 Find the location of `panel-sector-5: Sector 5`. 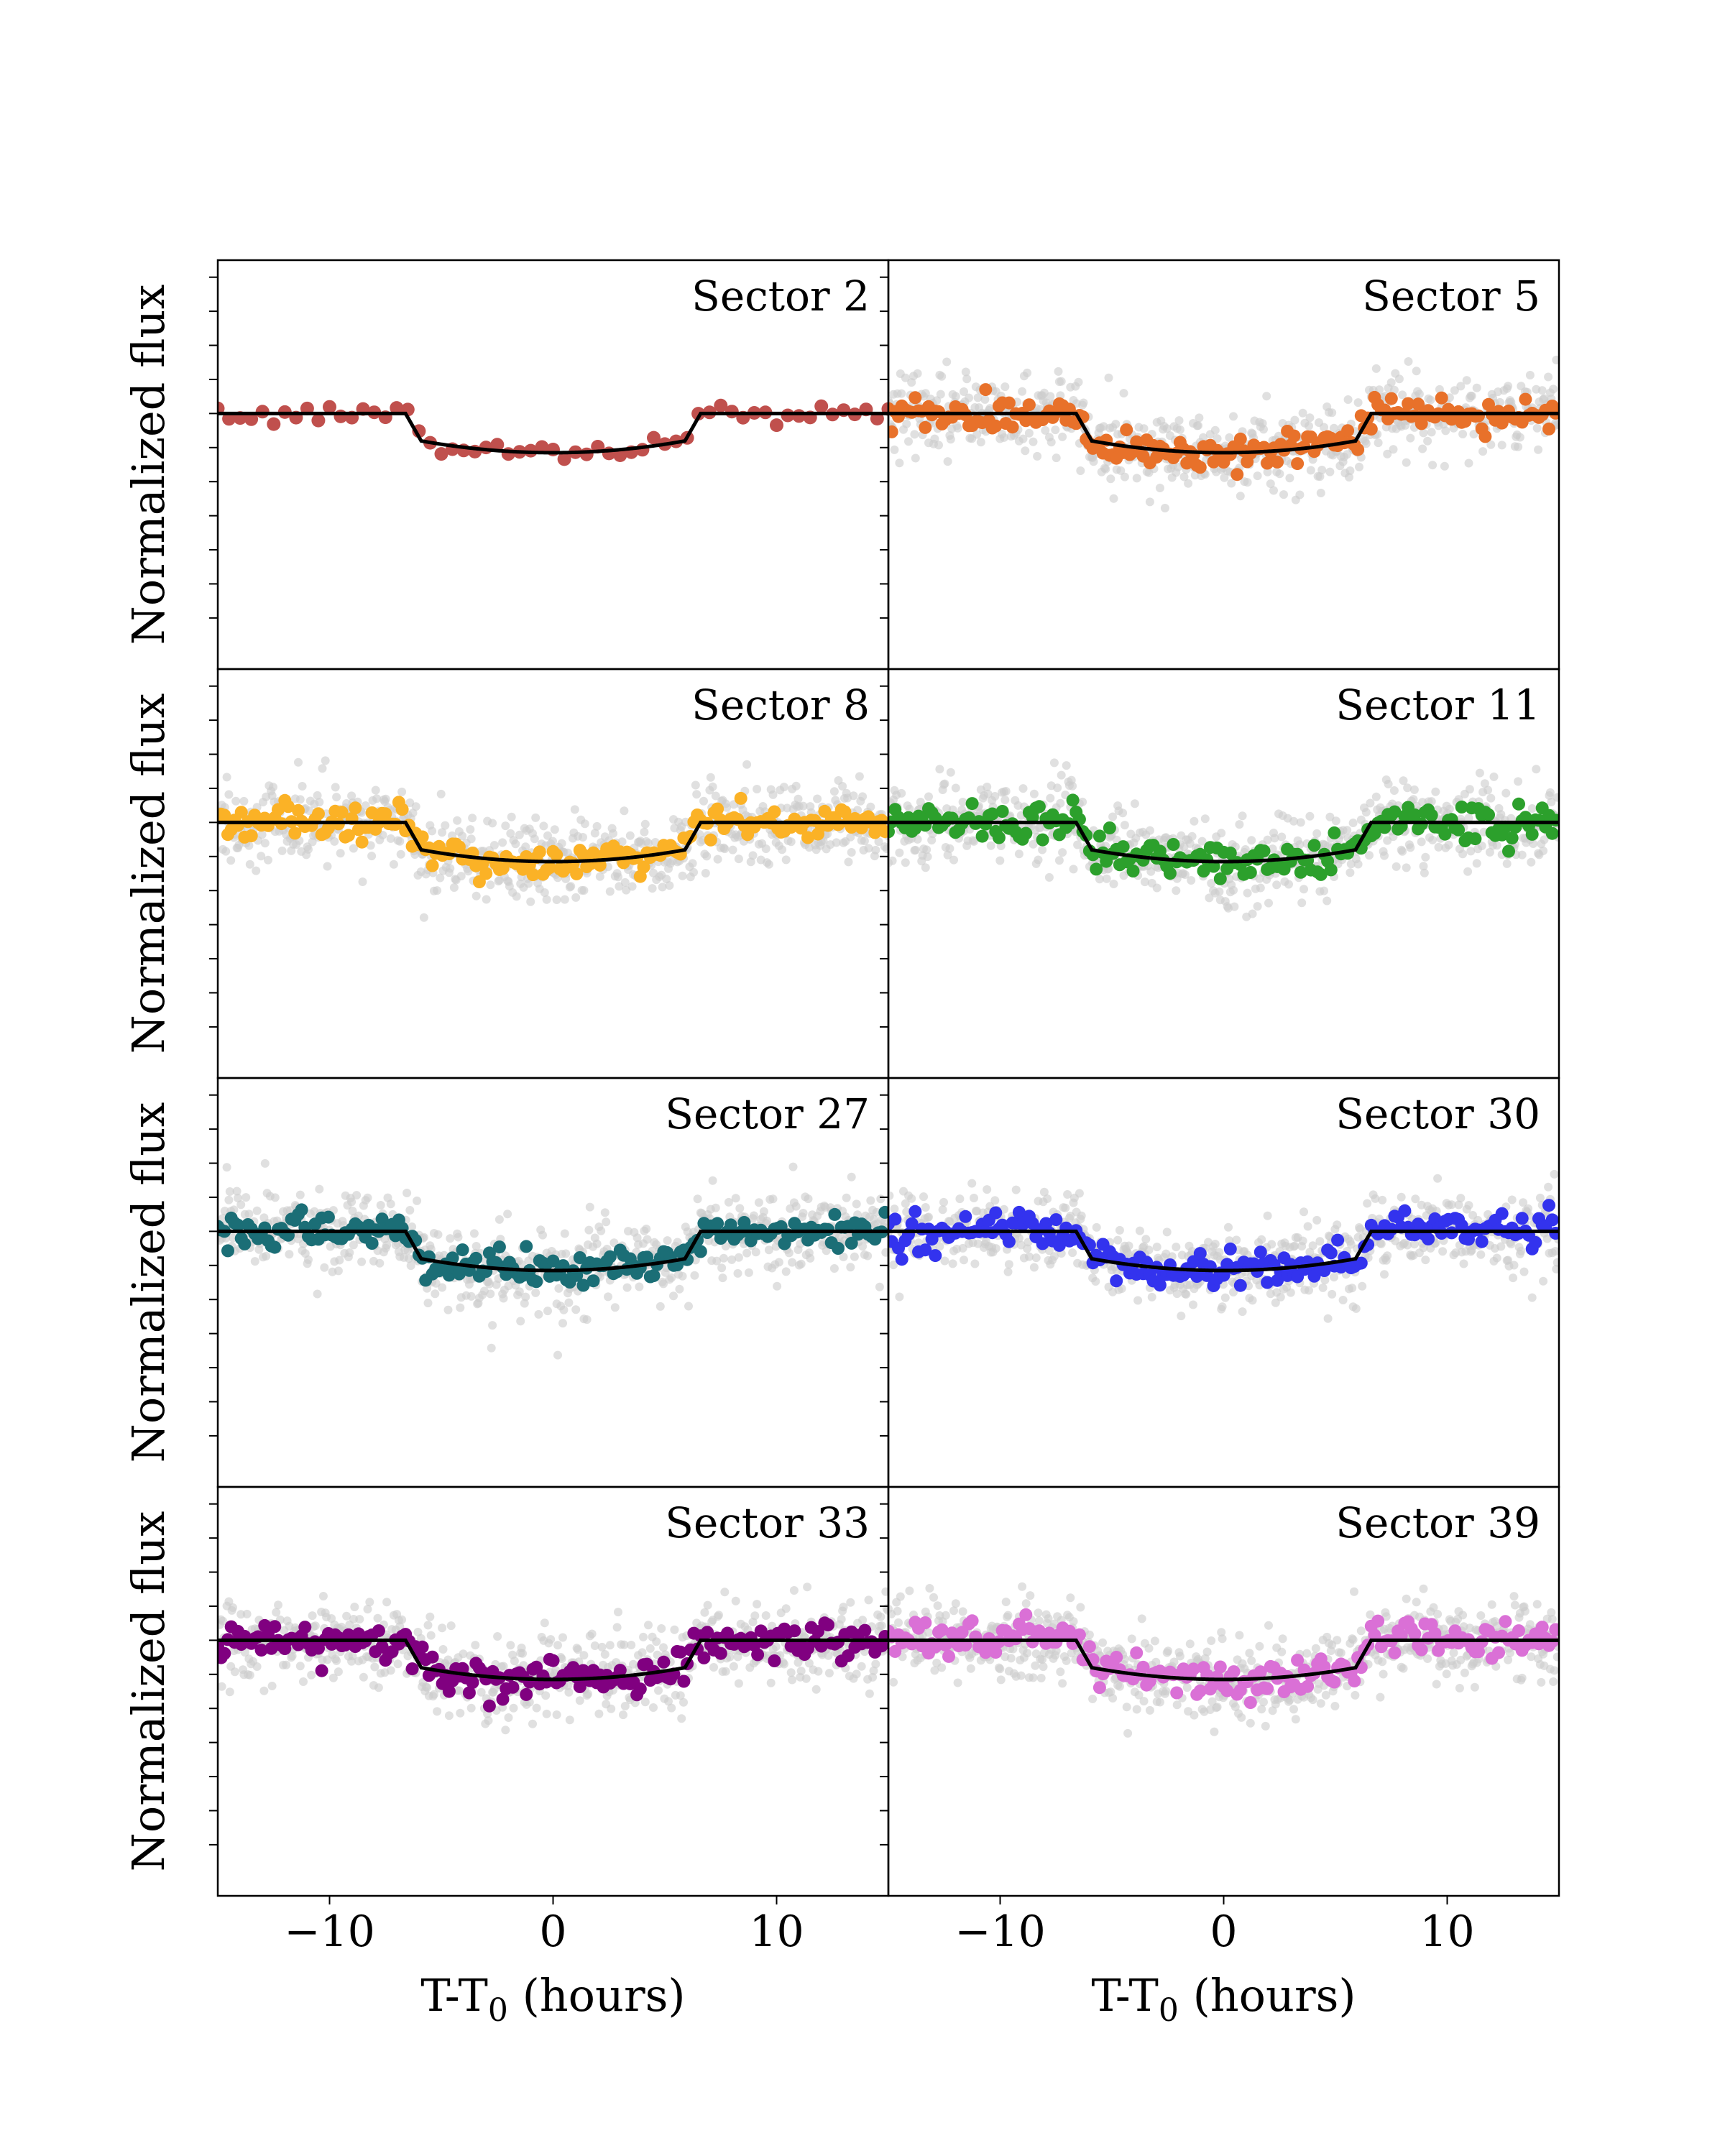

panel-sector-5: Sector 5 is located at coordinates (1220, 465).